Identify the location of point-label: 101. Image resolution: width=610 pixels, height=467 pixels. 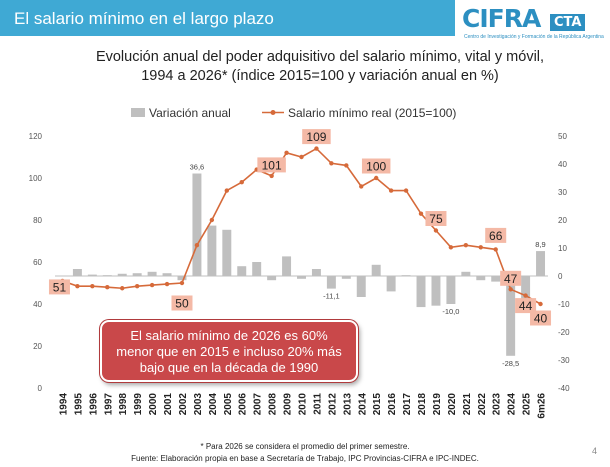
(272, 165).